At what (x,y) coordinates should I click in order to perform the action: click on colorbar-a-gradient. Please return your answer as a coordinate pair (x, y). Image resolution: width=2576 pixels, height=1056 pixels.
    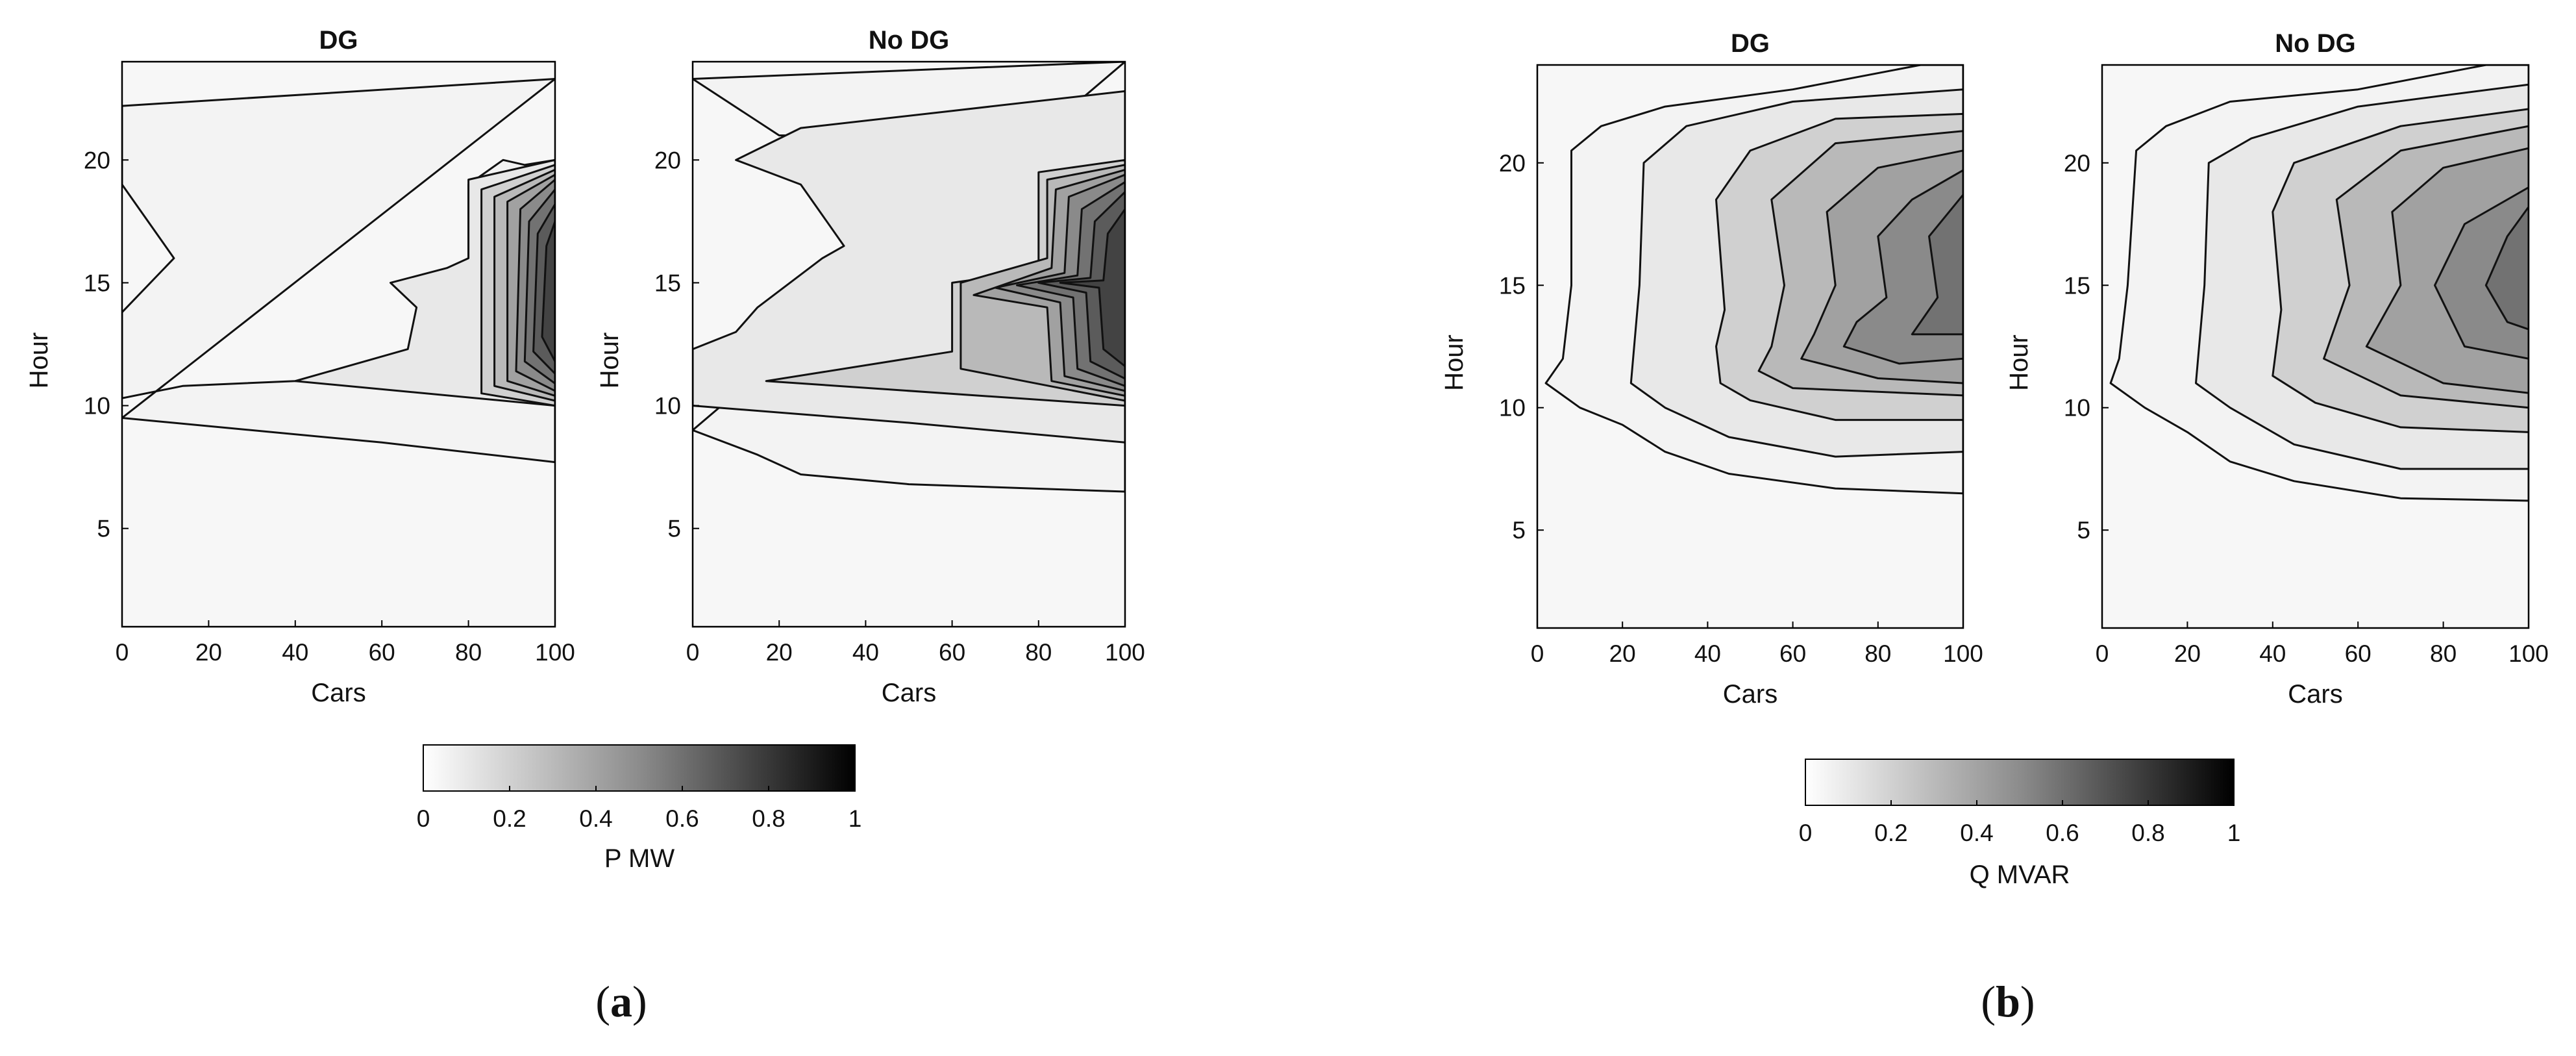
    Looking at the image, I should click on (639, 768).